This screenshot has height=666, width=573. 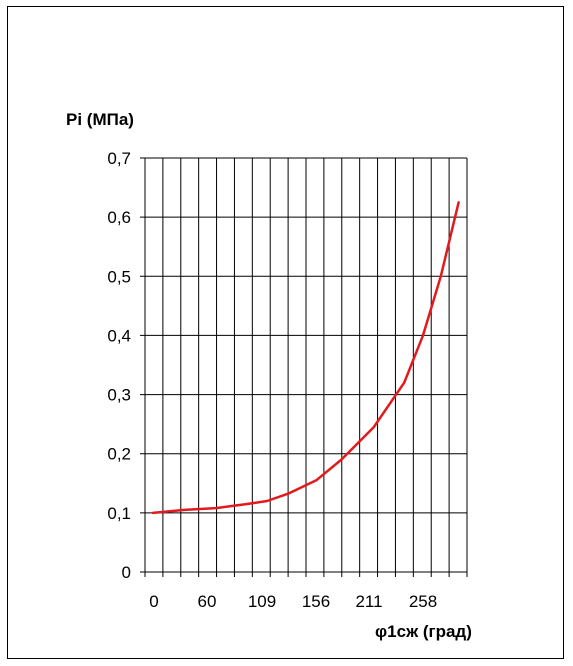 What do you see at coordinates (119, 276) in the screenshot?
I see `y-tick-label: 0,5` at bounding box center [119, 276].